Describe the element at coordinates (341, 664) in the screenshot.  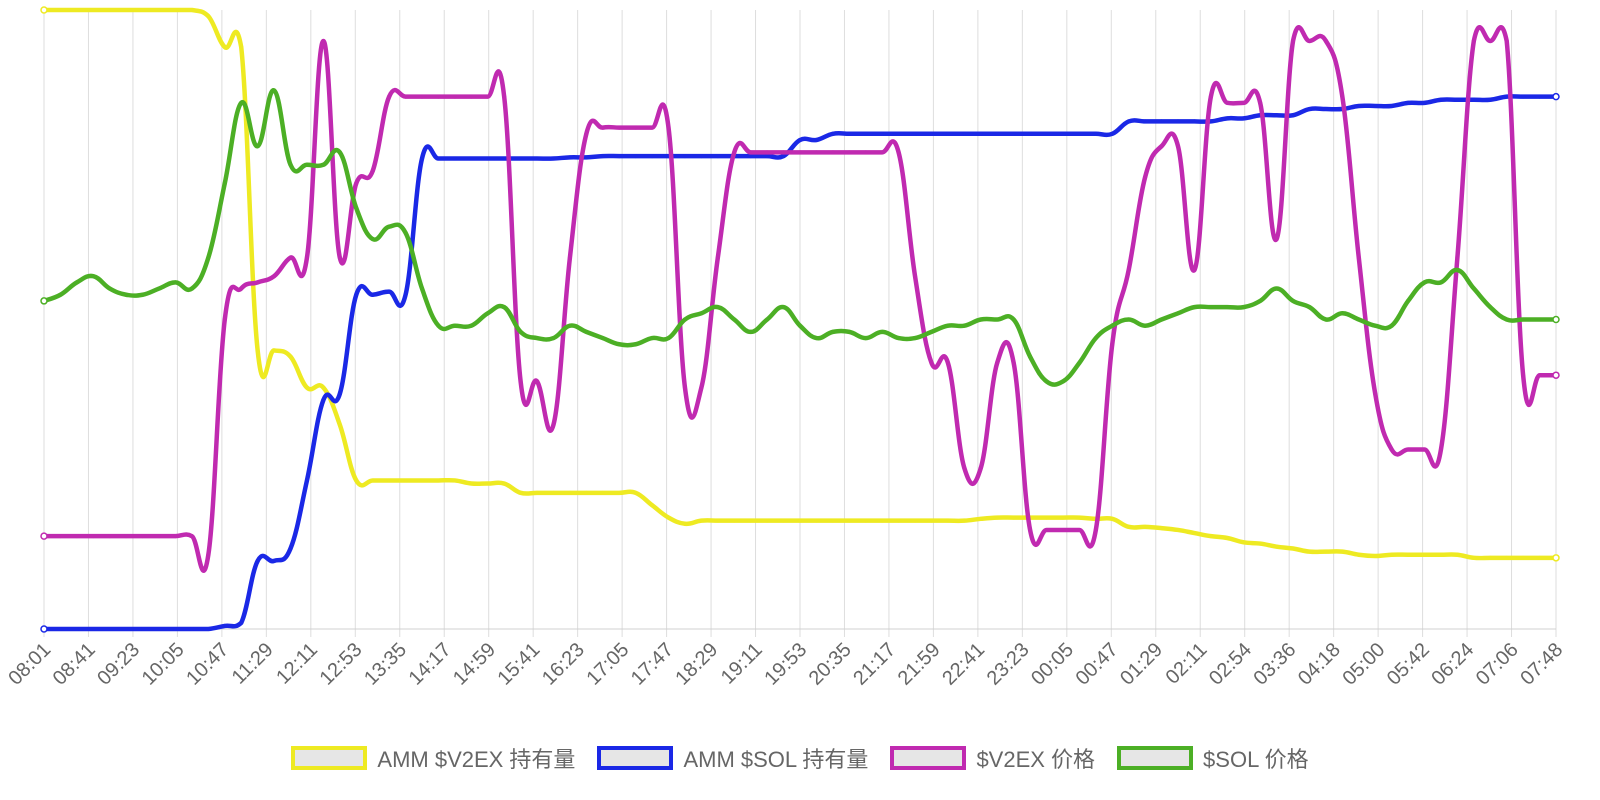
I see `x-tick-label: 12:53` at that location.